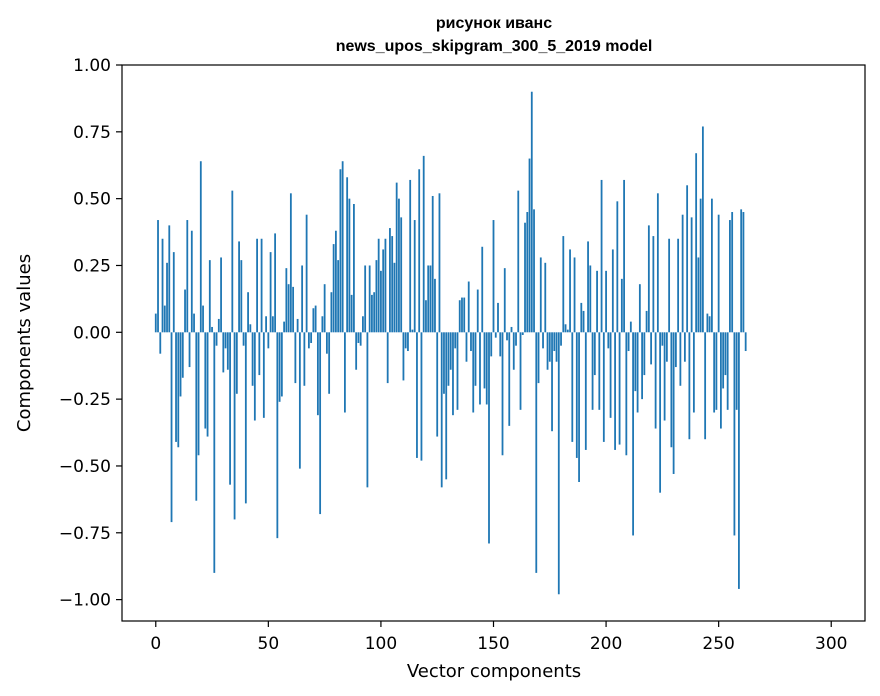 The width and height of the screenshot is (880, 696). What do you see at coordinates (92, 200) in the screenshot?
I see `y-tick-label: 0.50` at bounding box center [92, 200].